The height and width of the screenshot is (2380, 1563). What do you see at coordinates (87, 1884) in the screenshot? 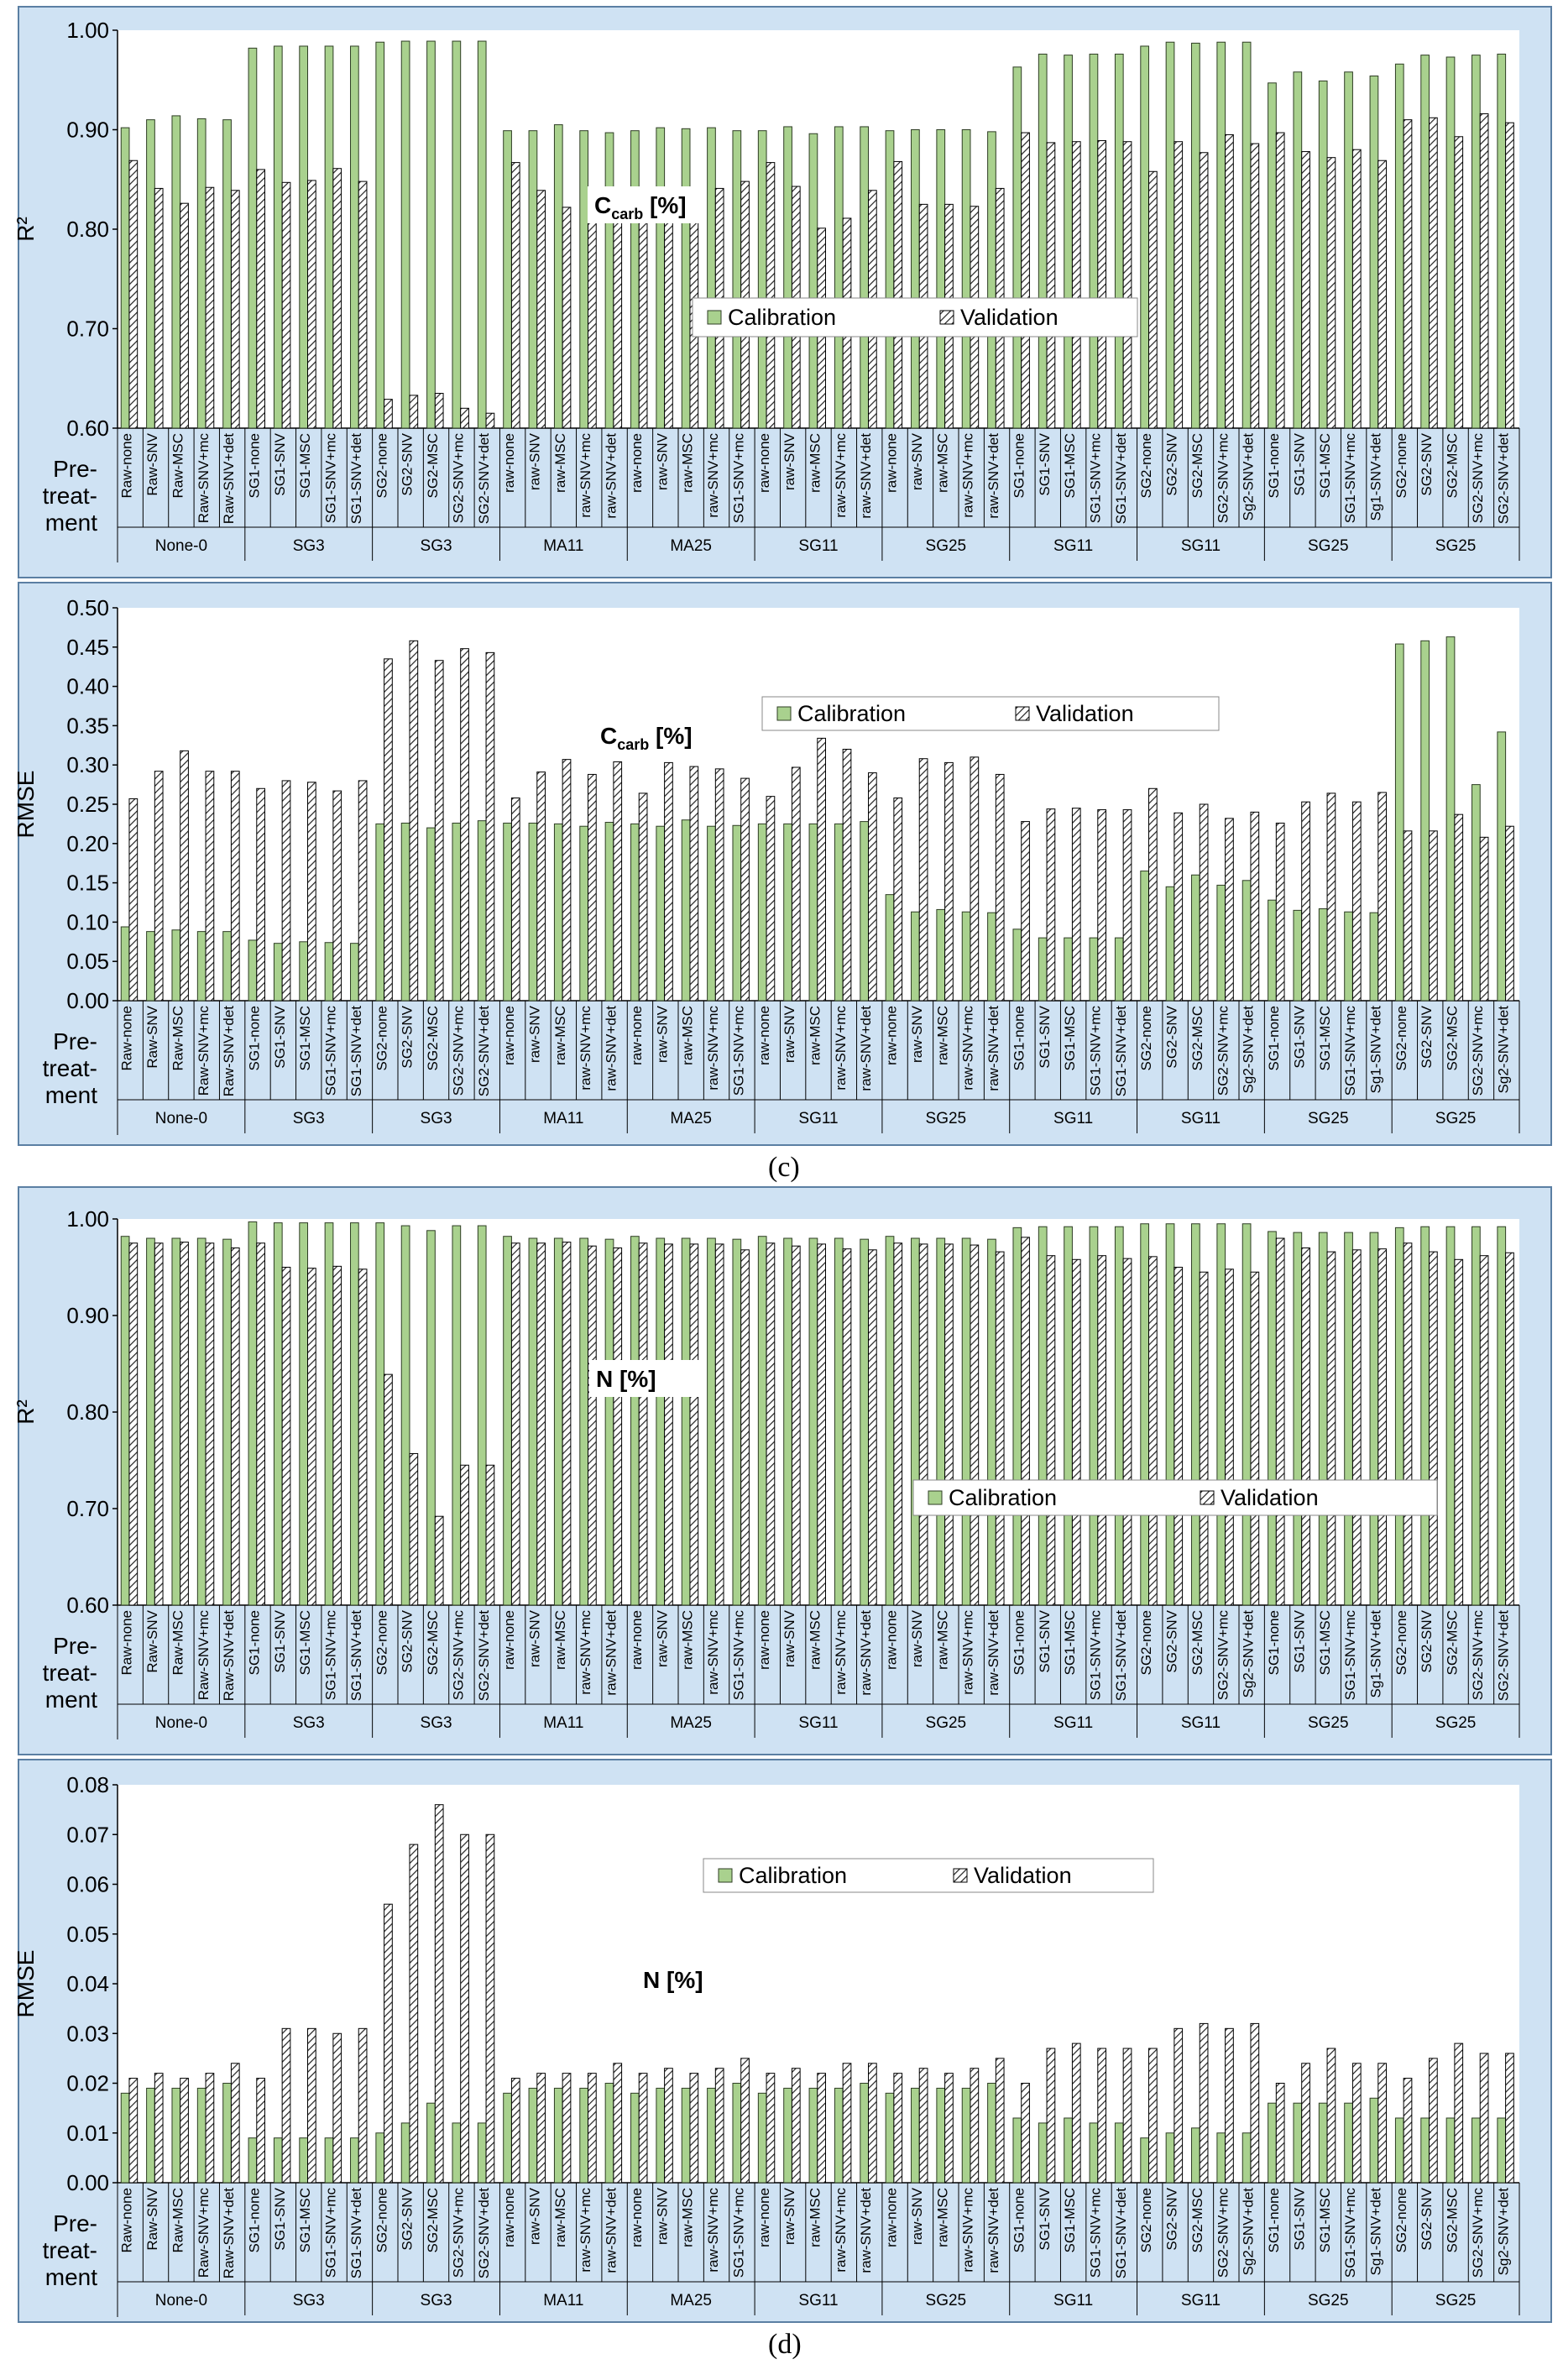
I see `y-tick-label: 0.06` at bounding box center [87, 1884].